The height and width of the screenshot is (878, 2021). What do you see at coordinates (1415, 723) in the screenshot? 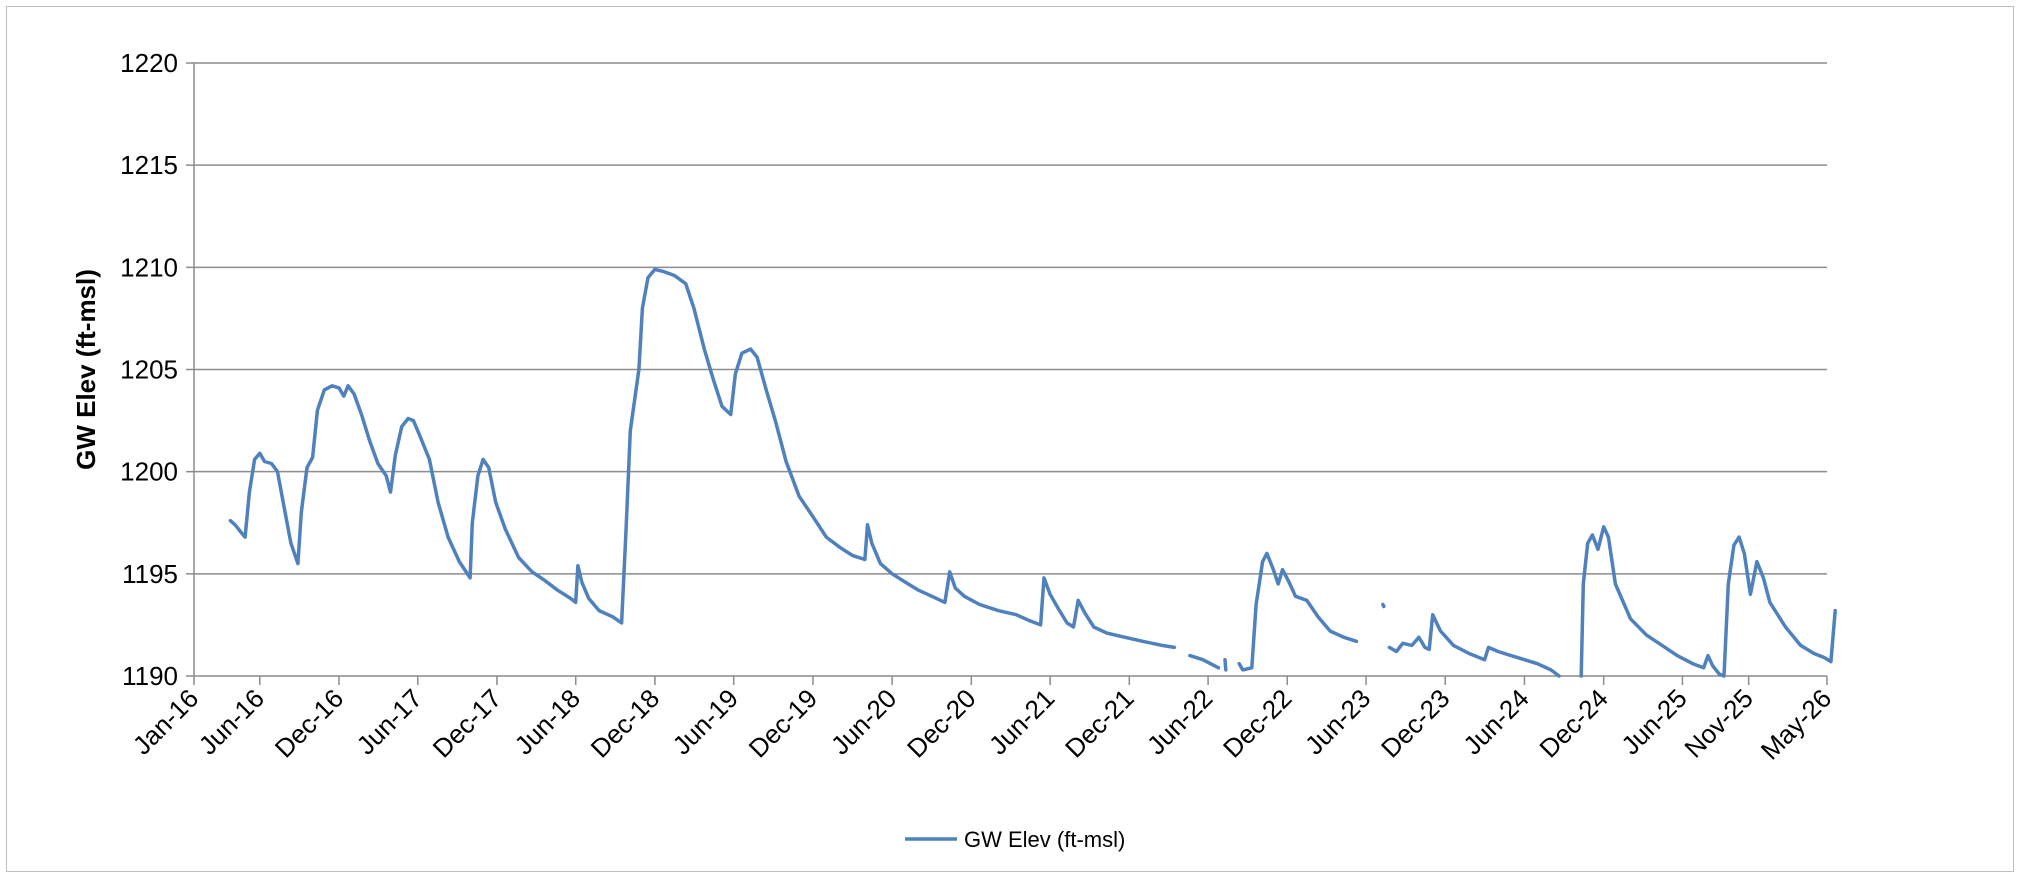
I see `x-tick-label: Dec-23` at bounding box center [1415, 723].